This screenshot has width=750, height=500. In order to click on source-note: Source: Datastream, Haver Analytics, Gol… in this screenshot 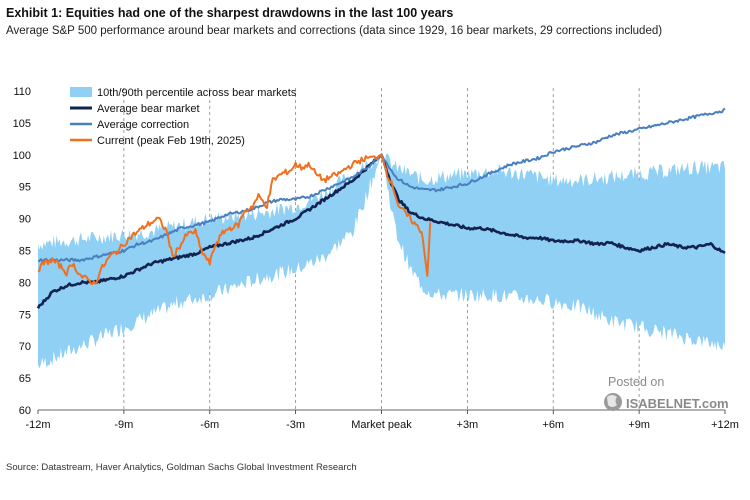, I will do `click(181, 467)`.